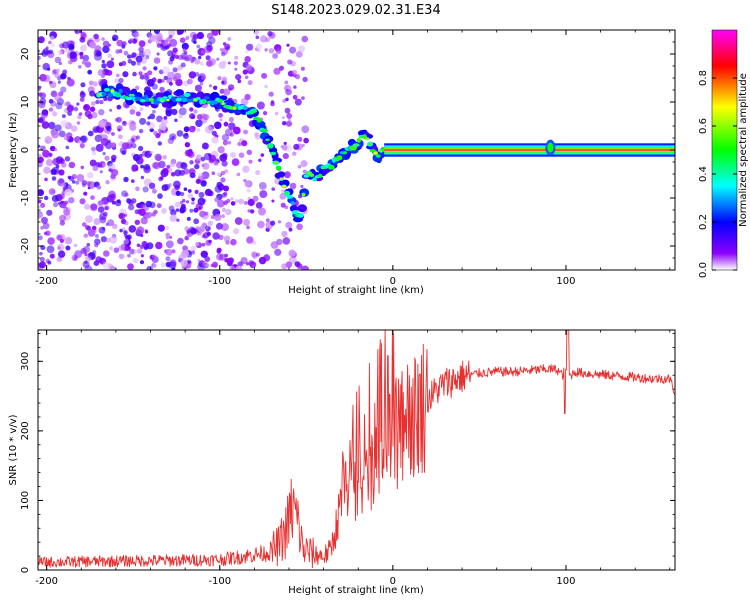 The height and width of the screenshot is (600, 750). What do you see at coordinates (25, 570) in the screenshot?
I see `y-tick-label: 0` at bounding box center [25, 570].